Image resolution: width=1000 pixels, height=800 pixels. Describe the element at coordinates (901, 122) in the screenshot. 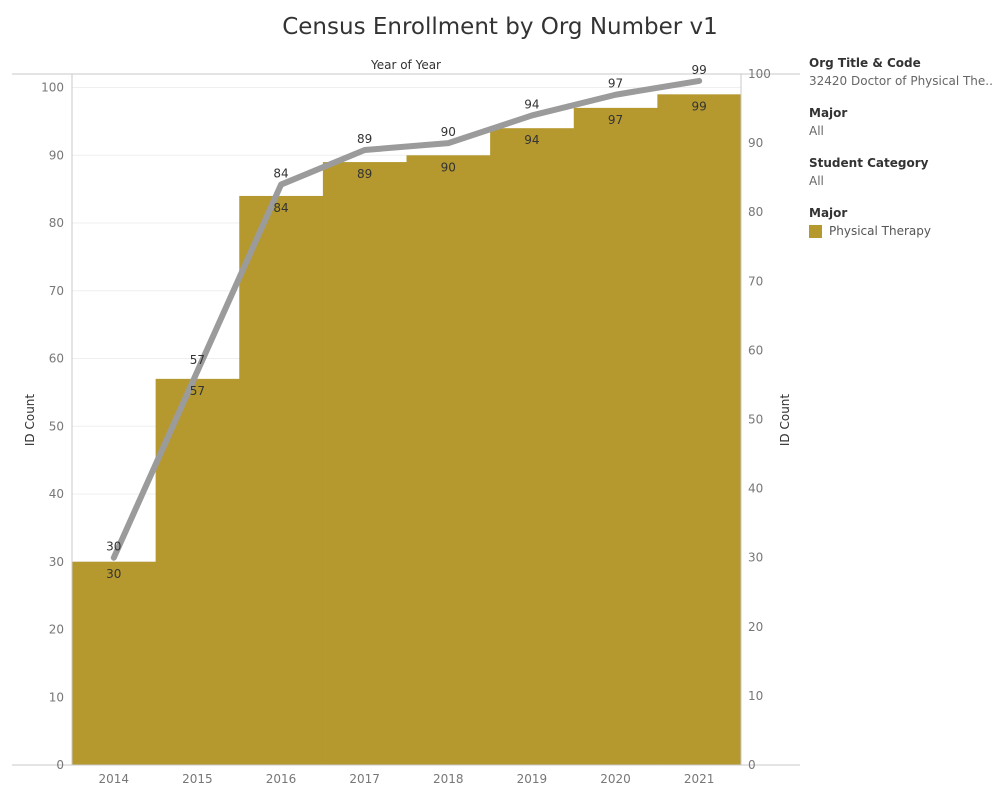

I see `major-filter: Major All` at that location.